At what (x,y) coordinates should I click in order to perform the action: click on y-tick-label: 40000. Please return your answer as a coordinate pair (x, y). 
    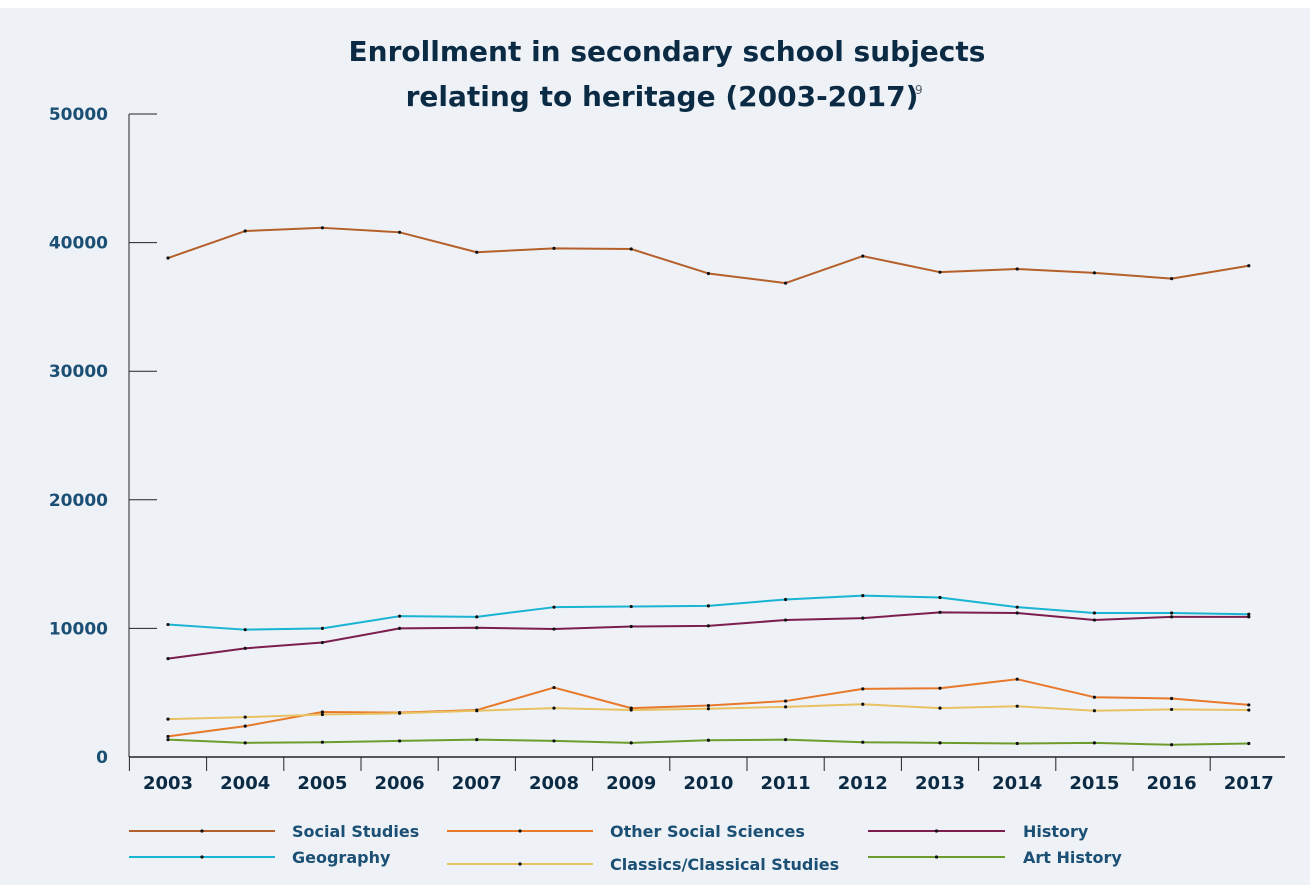
    Looking at the image, I should click on (78, 244).